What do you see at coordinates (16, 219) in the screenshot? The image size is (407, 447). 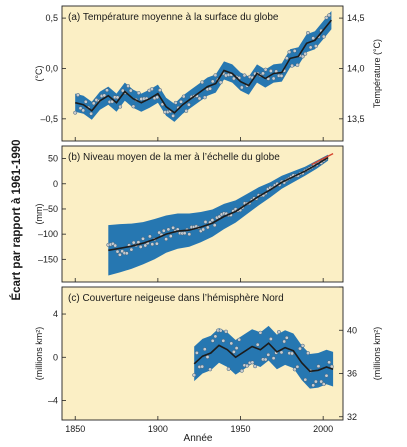 I see `shared-y-axis-label: Écart par rapport à 1961-1990` at bounding box center [16, 219].